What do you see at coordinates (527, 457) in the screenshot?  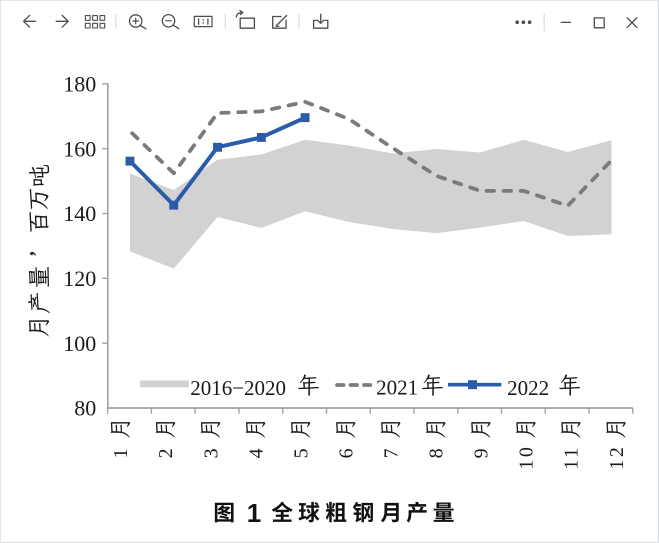 I see `svg-text: 10` at bounding box center [527, 457].